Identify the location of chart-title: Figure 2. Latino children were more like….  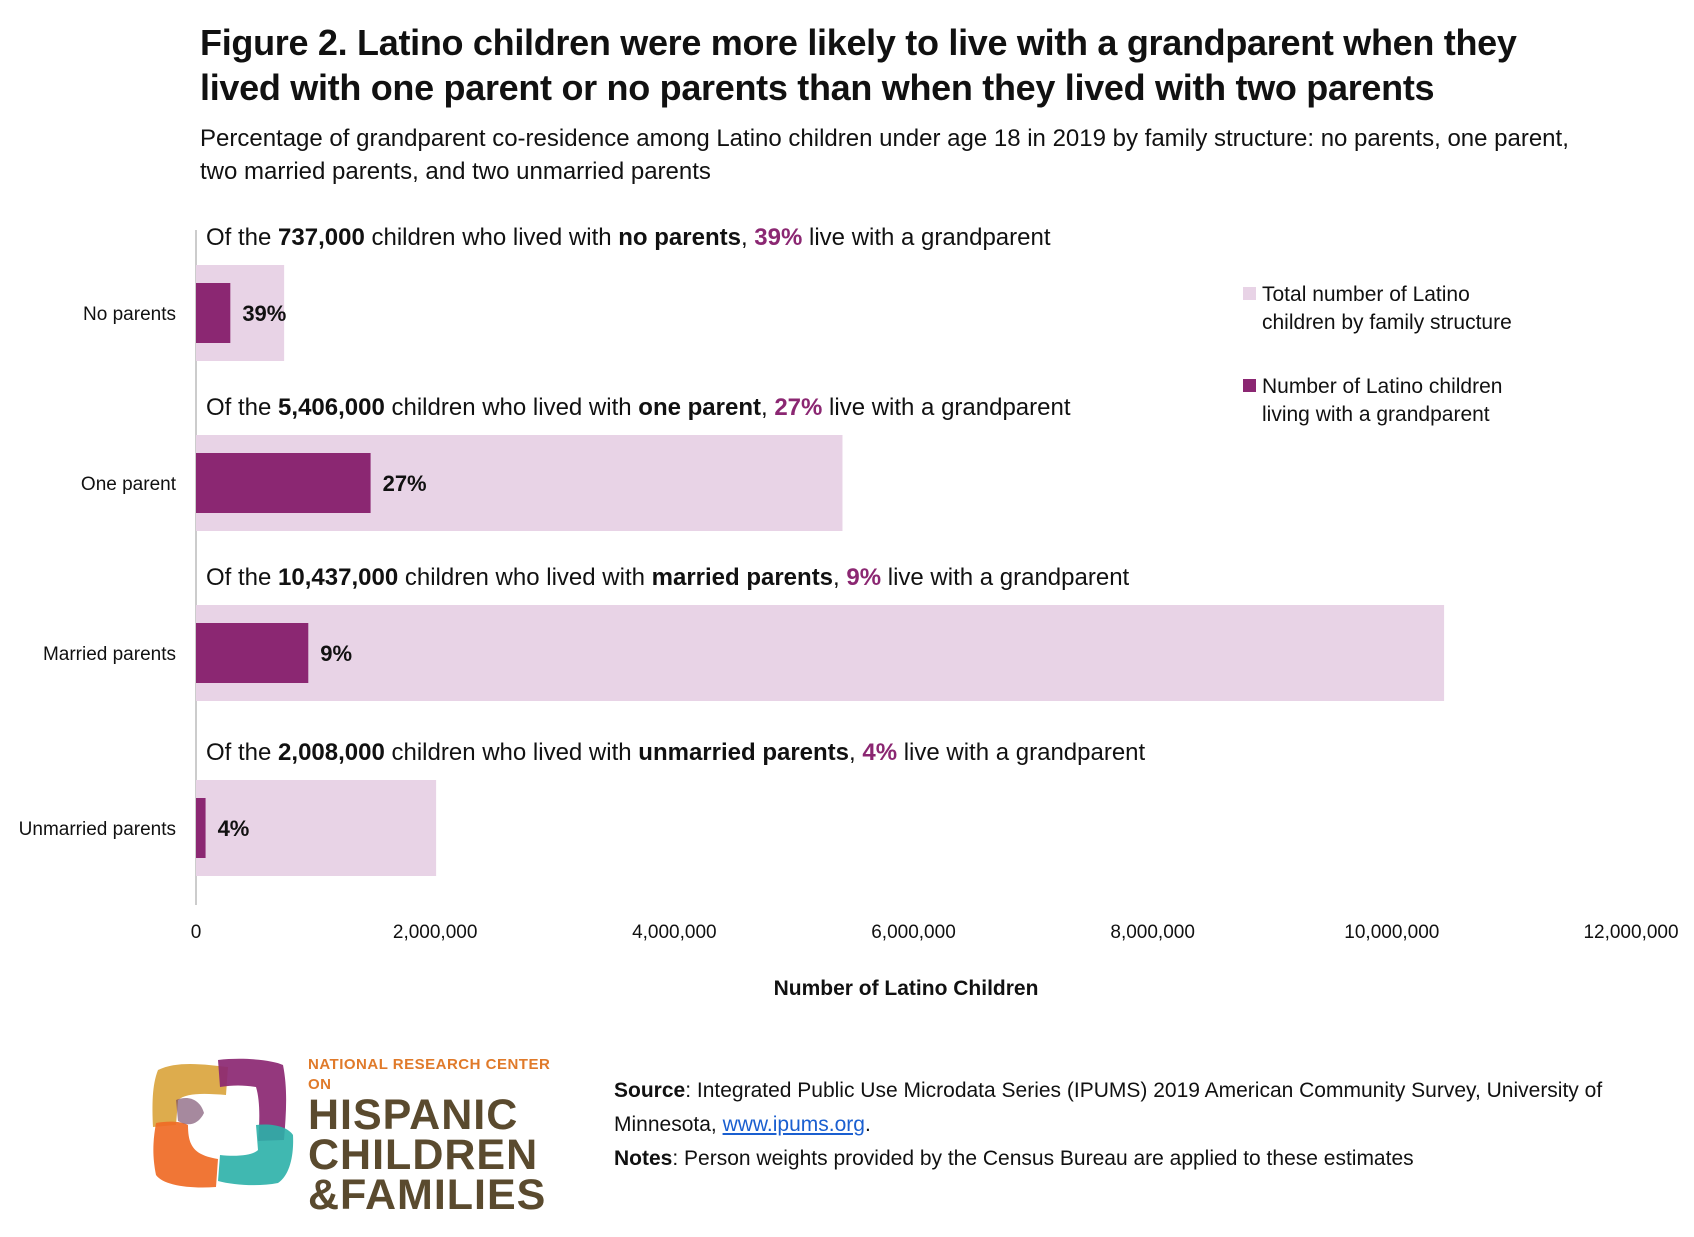
(858, 65).